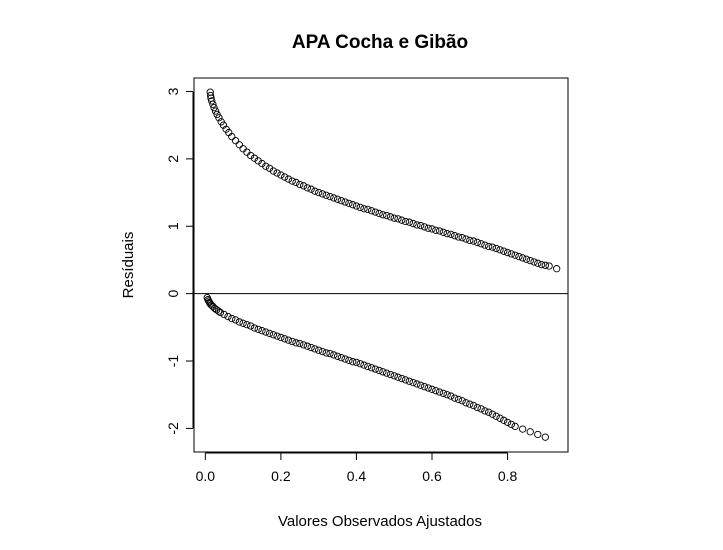  Describe the element at coordinates (357, 476) in the screenshot. I see `x-tick-label: 0.4` at that location.